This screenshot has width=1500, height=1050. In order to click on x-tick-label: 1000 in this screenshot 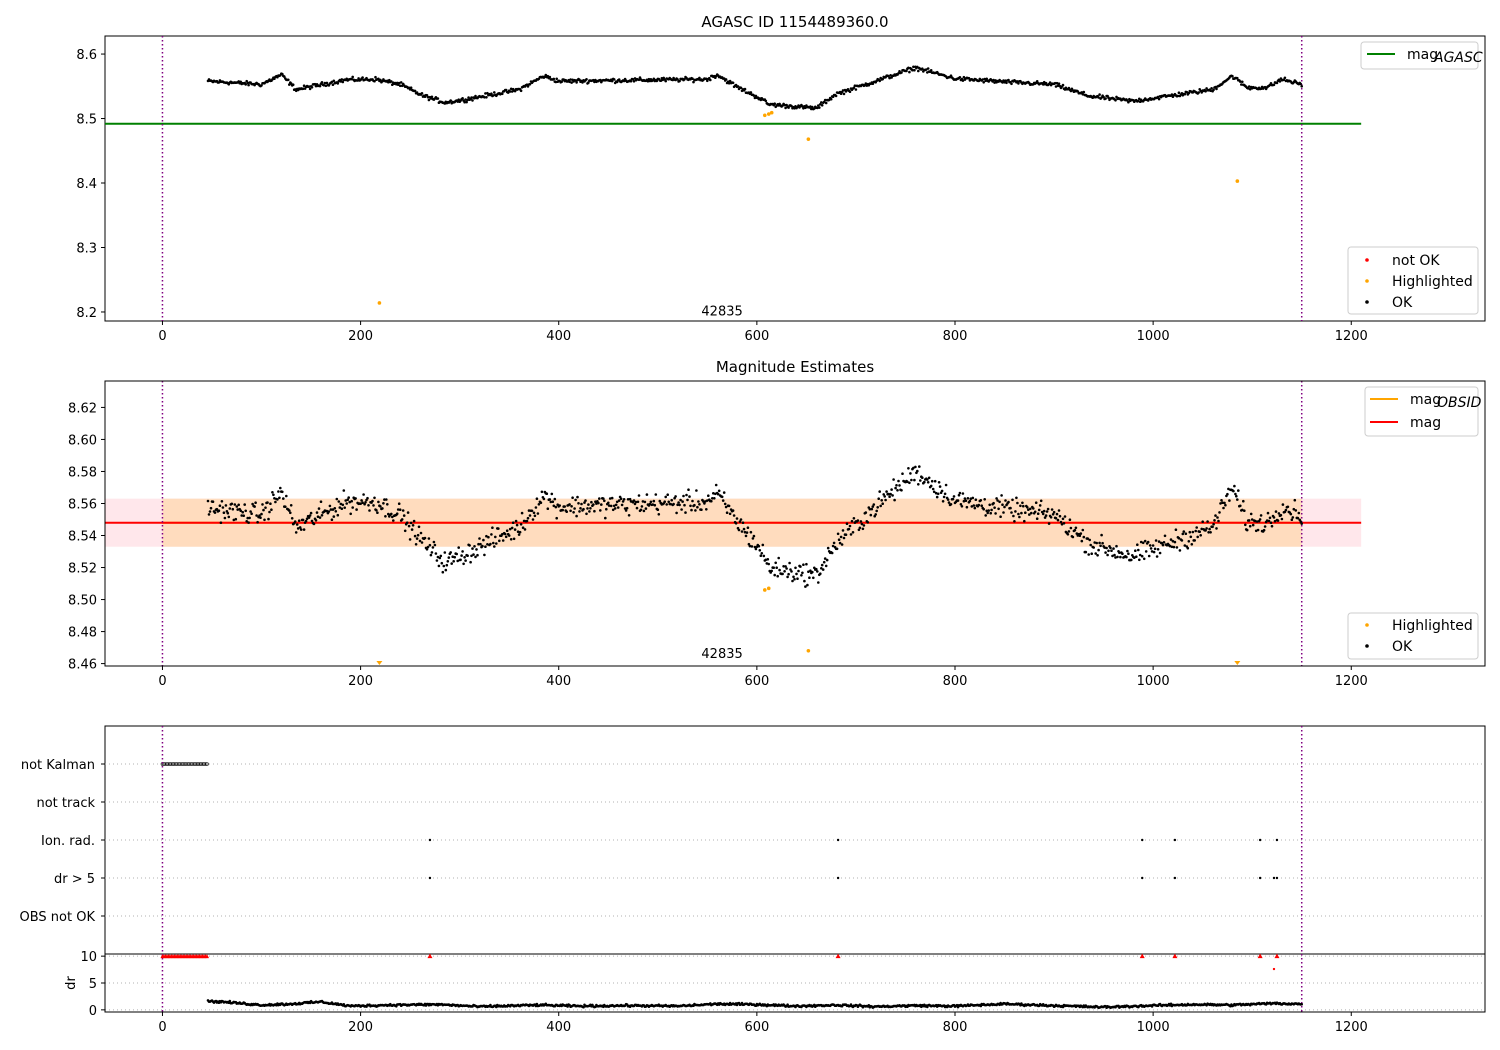, I will do `click(1153, 681)`.